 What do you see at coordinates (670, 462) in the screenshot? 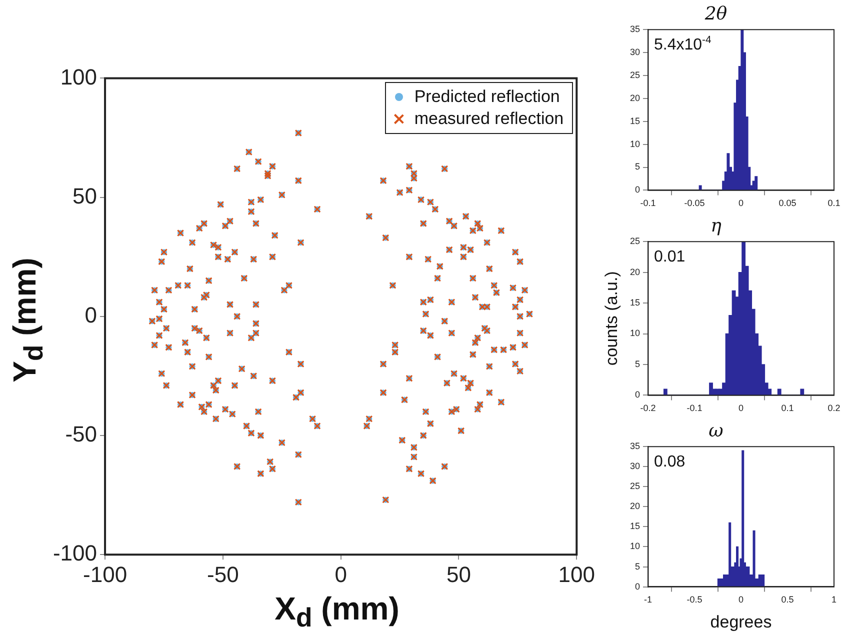
I see `annotation: 0.08` at bounding box center [670, 462].